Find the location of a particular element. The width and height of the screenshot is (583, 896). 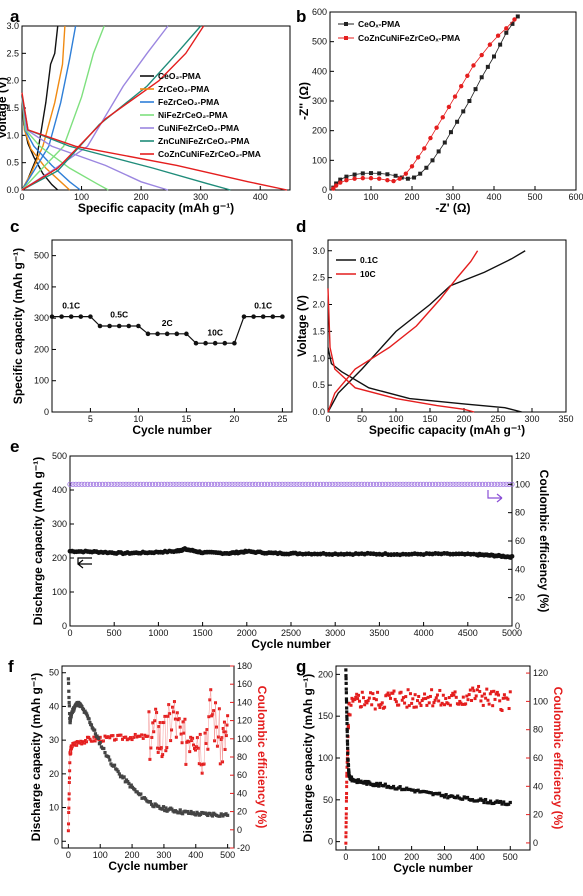

y2-tick-label-g: 60 is located at coordinates (538, 758).